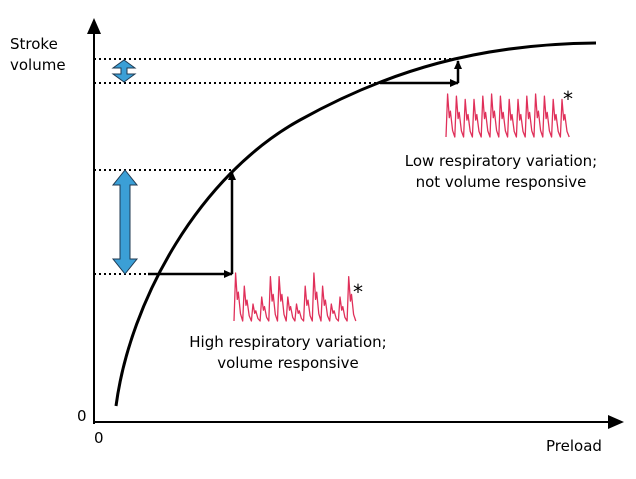 The height and width of the screenshot is (479, 636). Describe the element at coordinates (38, 55) in the screenshot. I see `y-axis-label: Stroke volume` at that location.